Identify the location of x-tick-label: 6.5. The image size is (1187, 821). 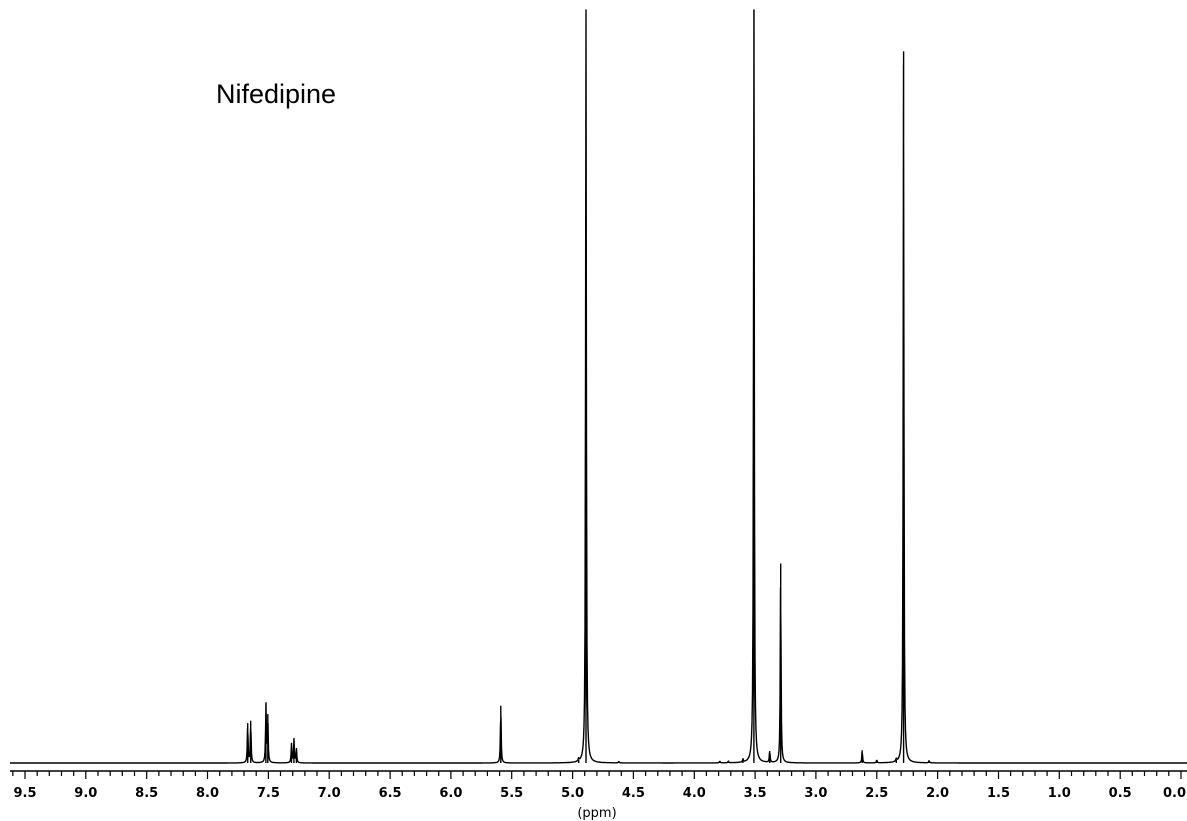
(390, 793).